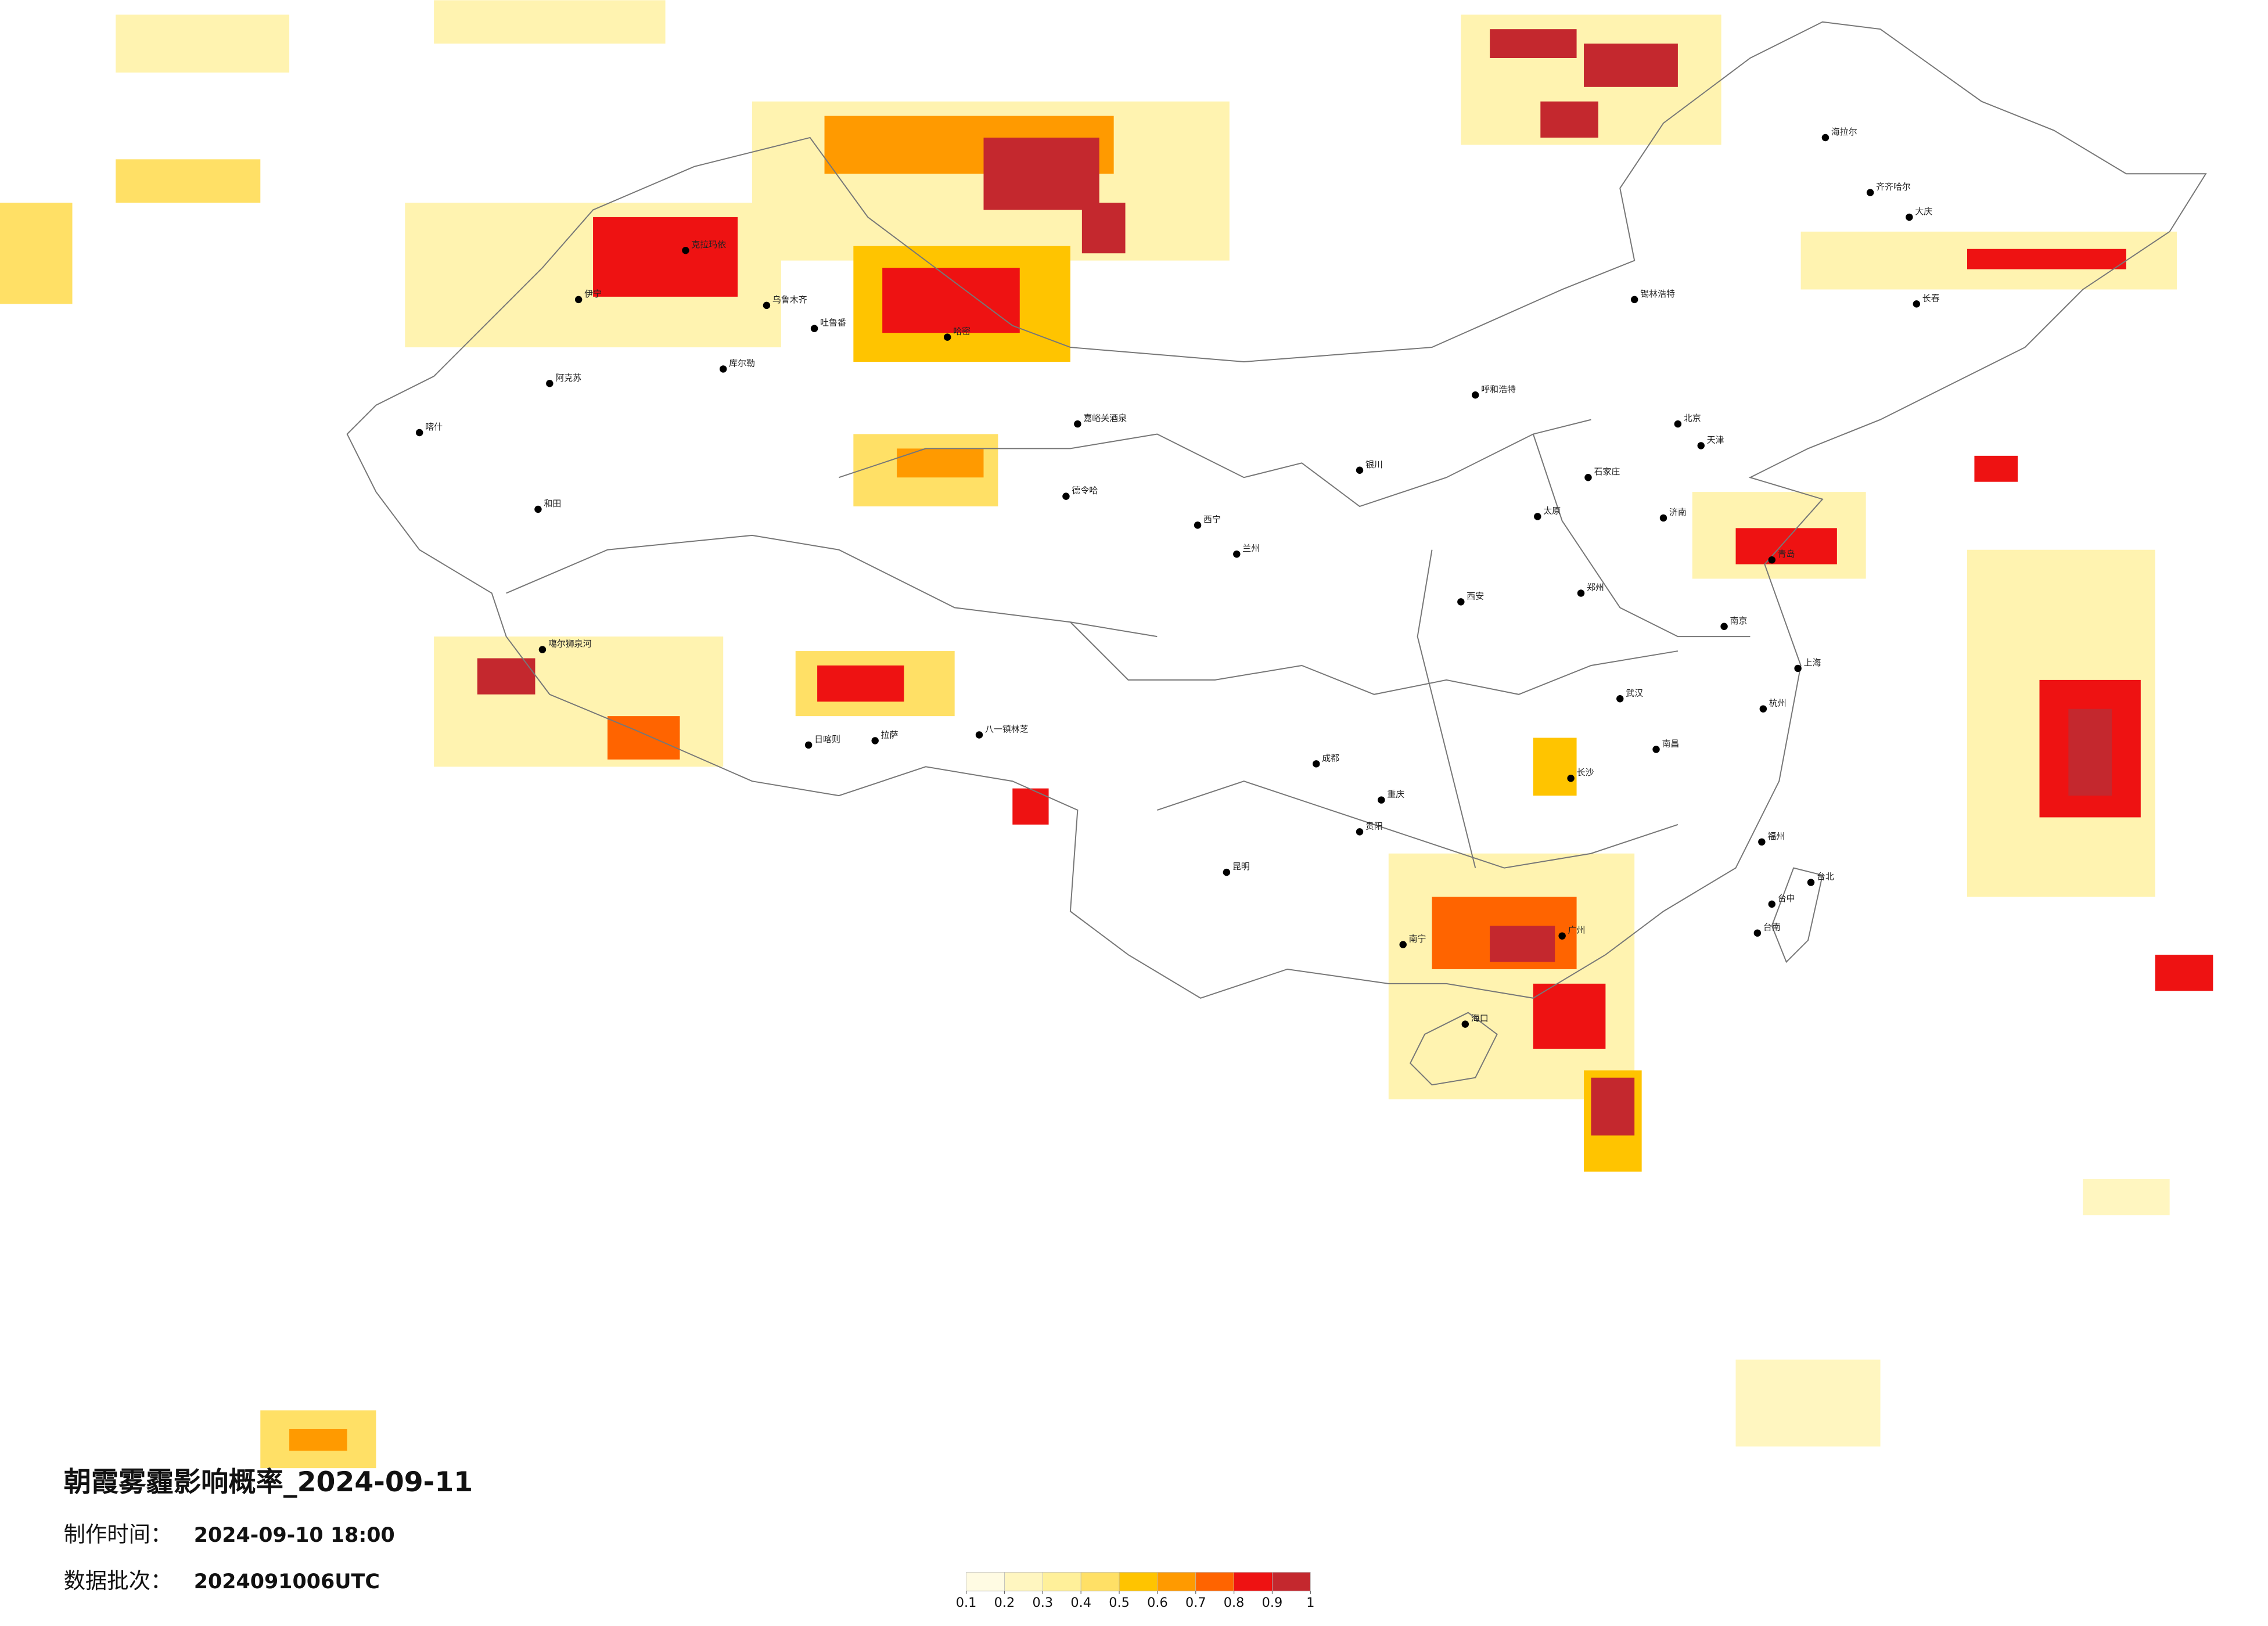 The image size is (2268, 1626). Describe the element at coordinates (568, 377) in the screenshot. I see `city-label: 阿克苏` at that location.